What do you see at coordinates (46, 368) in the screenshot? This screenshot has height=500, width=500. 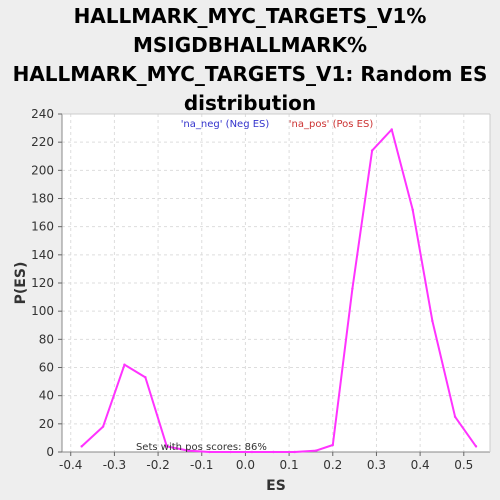 I see `y-tick-label: 60` at bounding box center [46, 368].